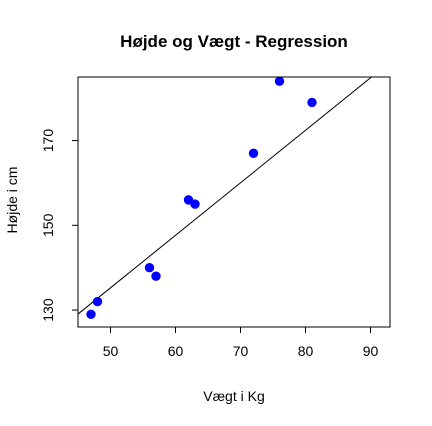 This screenshot has width=432, height=426. What do you see at coordinates (48, 225) in the screenshot?
I see `y-tick-label-150: 150` at bounding box center [48, 225].